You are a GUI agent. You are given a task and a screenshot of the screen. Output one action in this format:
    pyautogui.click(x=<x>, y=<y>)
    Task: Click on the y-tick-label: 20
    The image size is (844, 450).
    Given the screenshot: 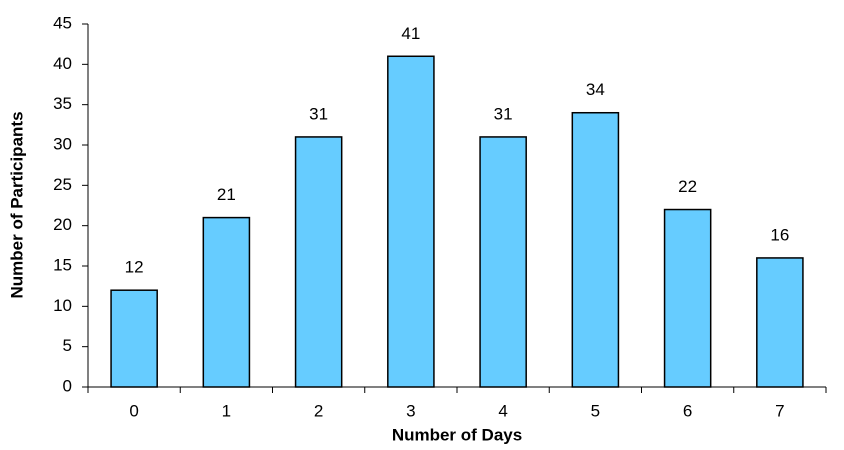 What is the action you would take?
    pyautogui.click(x=62, y=224)
    